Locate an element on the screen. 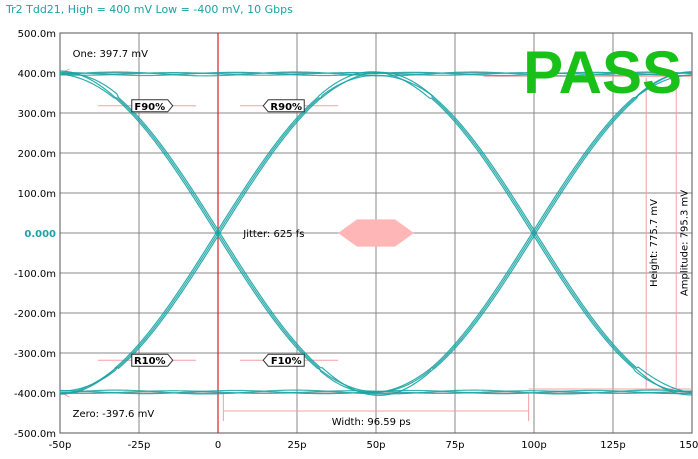 The image size is (698, 459). amplitude-label: Amplitude: 795.3 mV is located at coordinates (684, 243).